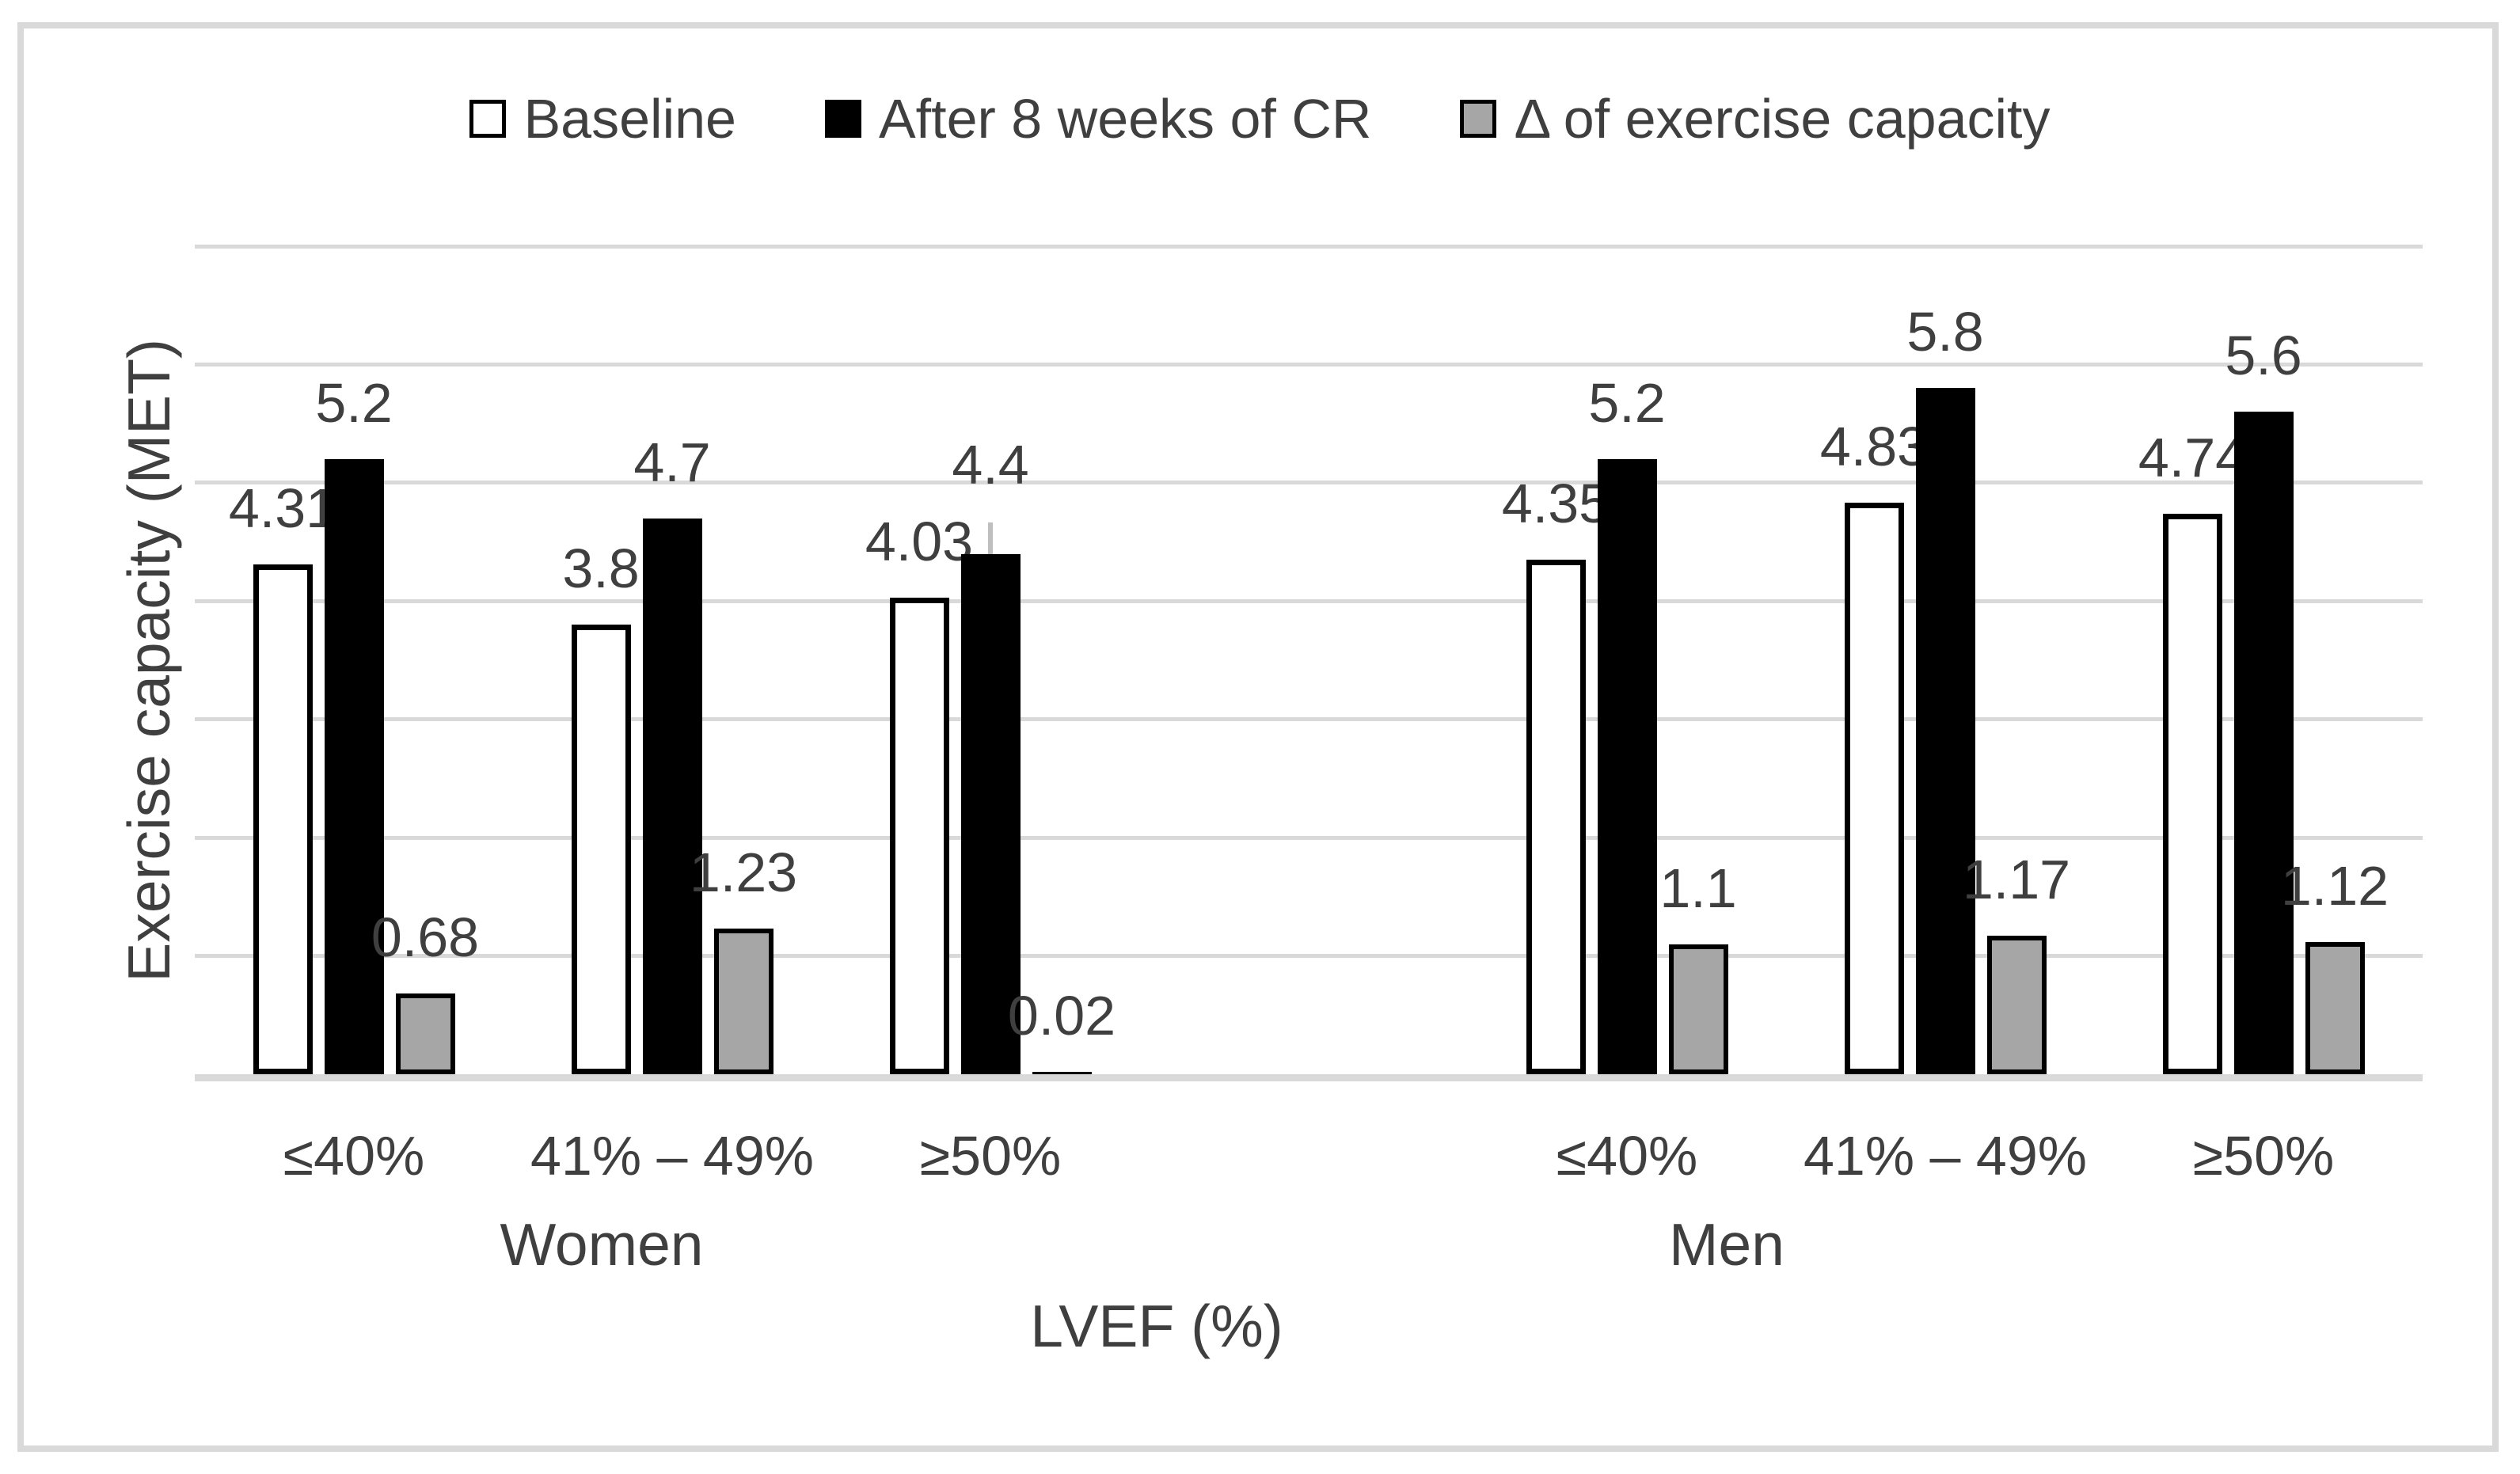  Describe the element at coordinates (1061, 1016) in the screenshot. I see `bar-label-women-50-of-exercise-capacity: 0.02` at that location.